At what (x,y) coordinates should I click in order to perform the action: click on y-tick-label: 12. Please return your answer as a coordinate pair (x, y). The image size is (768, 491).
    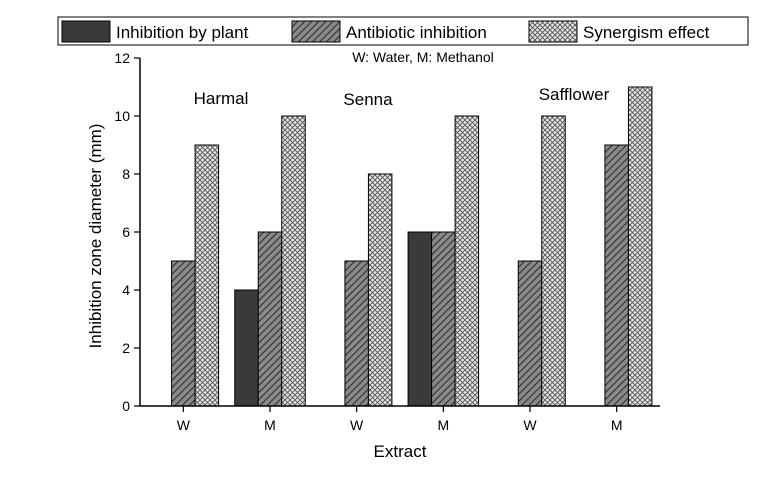
    Looking at the image, I should click on (122, 58).